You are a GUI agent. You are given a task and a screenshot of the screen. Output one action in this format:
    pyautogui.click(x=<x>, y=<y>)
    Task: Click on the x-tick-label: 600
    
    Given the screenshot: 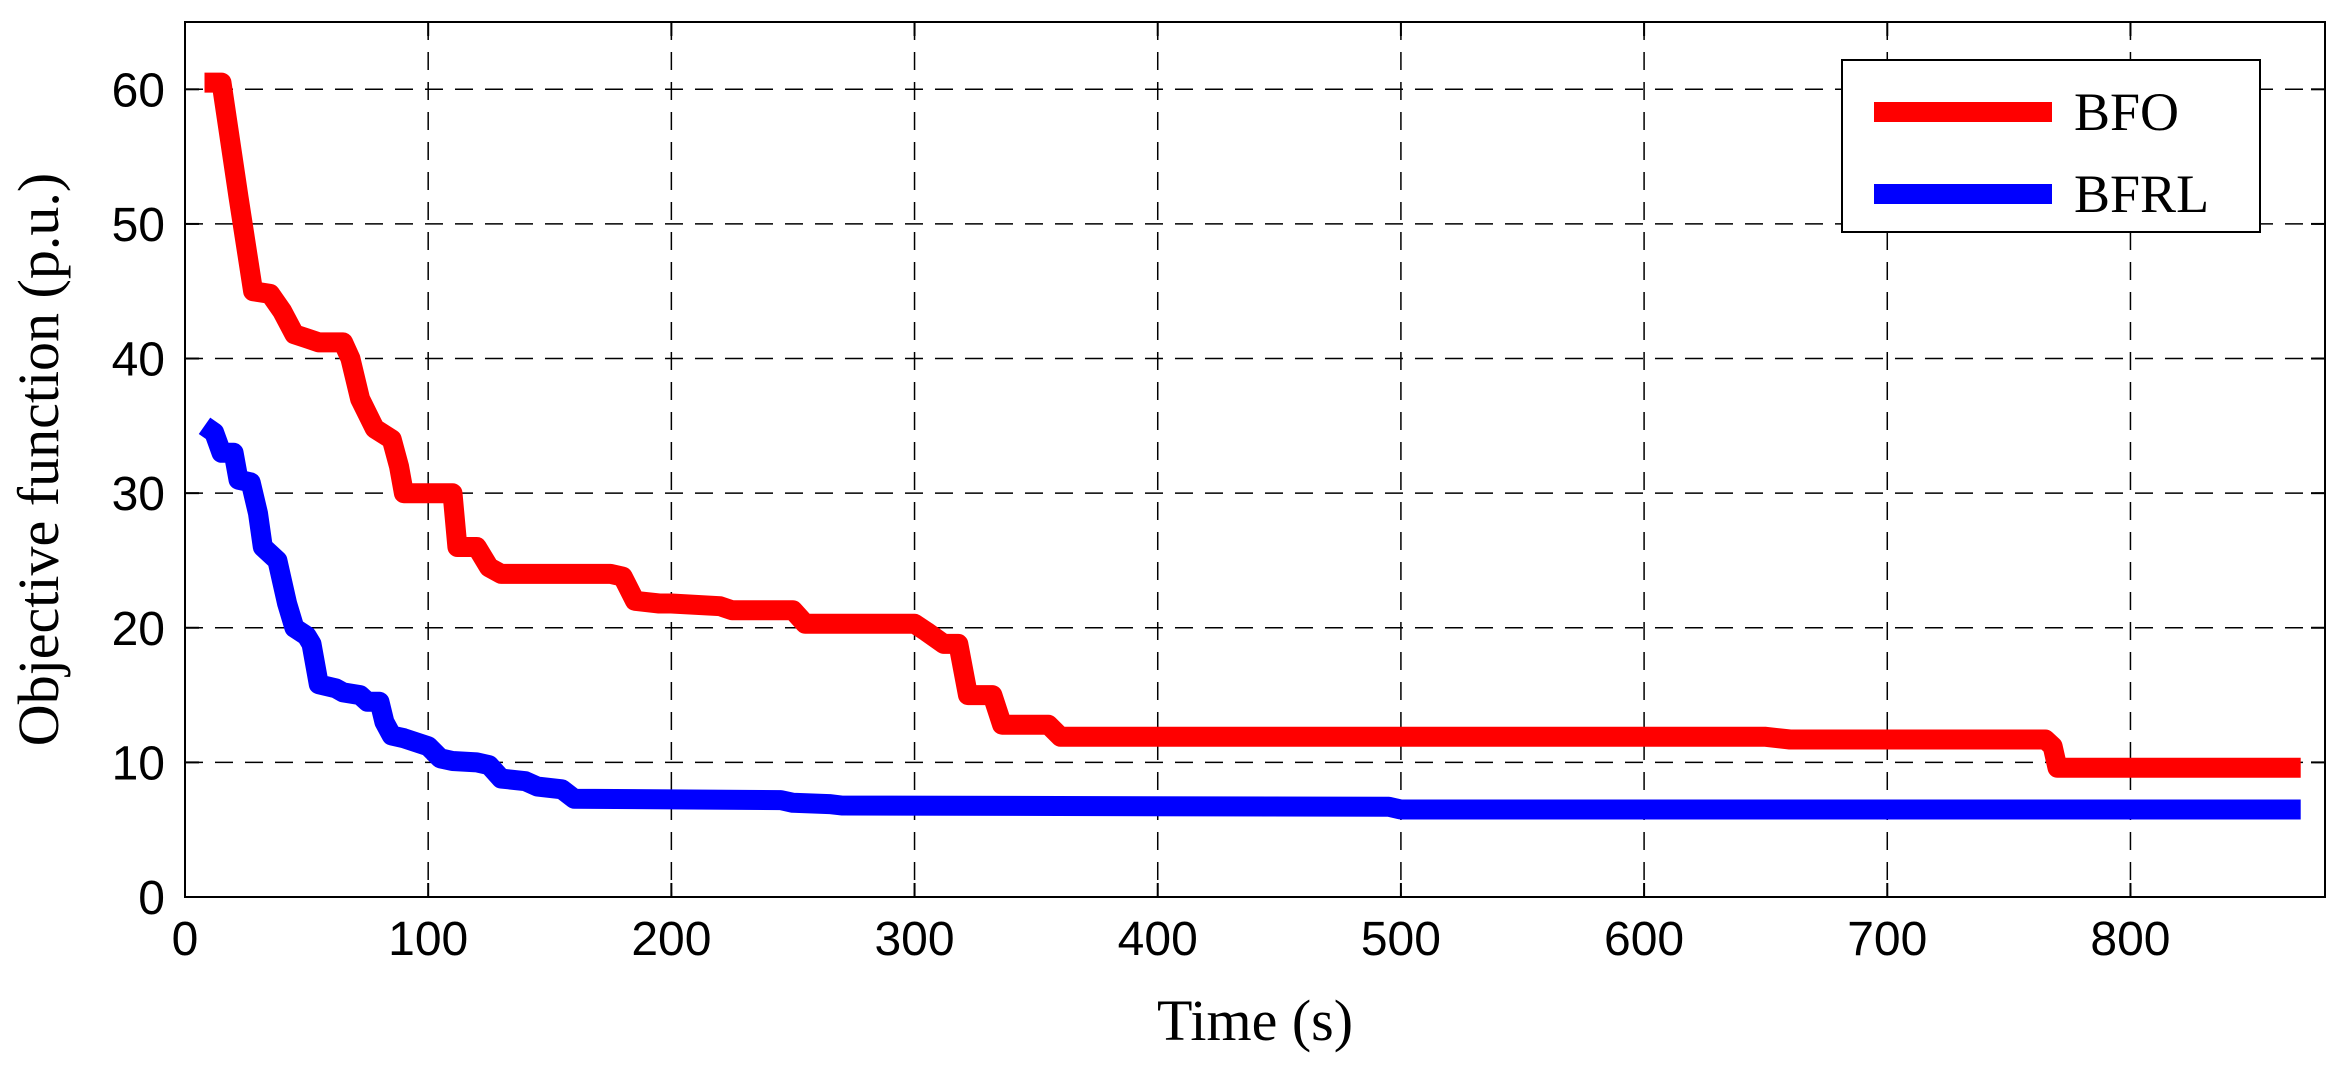 What is the action you would take?
    pyautogui.click(x=1644, y=939)
    